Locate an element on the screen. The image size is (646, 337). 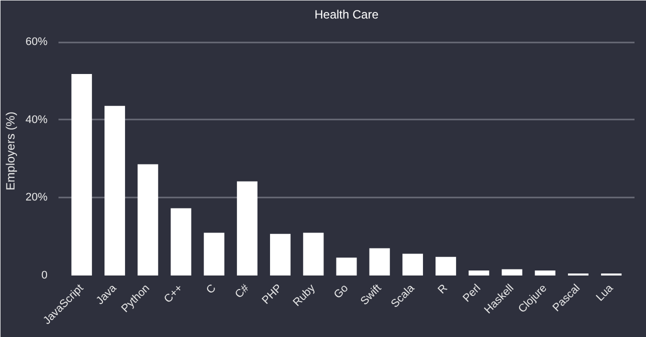
x-tick-label: C++ is located at coordinates (174, 294).